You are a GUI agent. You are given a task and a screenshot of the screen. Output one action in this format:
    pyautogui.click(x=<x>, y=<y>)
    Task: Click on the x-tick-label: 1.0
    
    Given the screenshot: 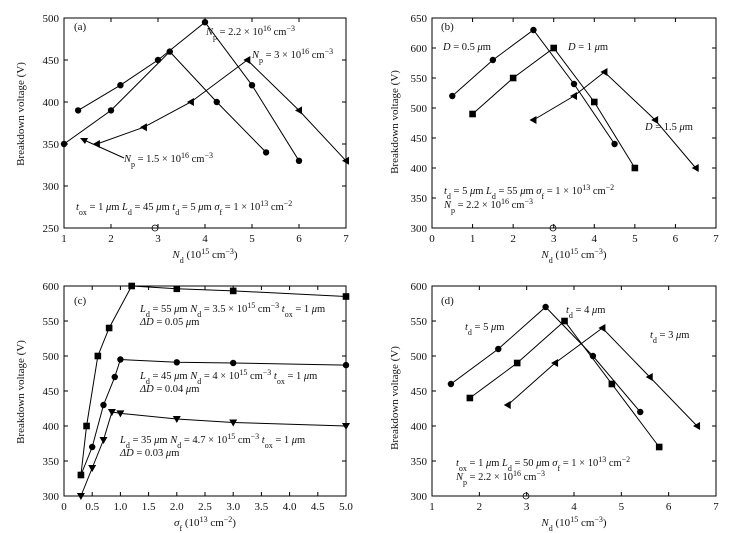 What is the action you would take?
    pyautogui.click(x=121, y=507)
    